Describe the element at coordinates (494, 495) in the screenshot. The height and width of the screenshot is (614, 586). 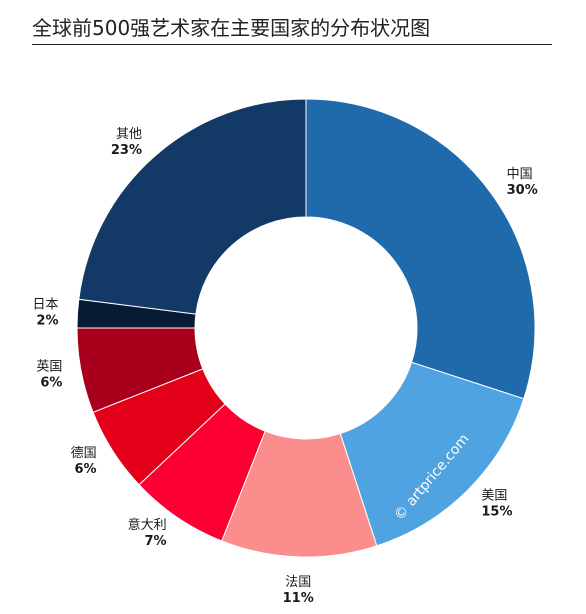
I see `slice-label-1: 美国` at that location.